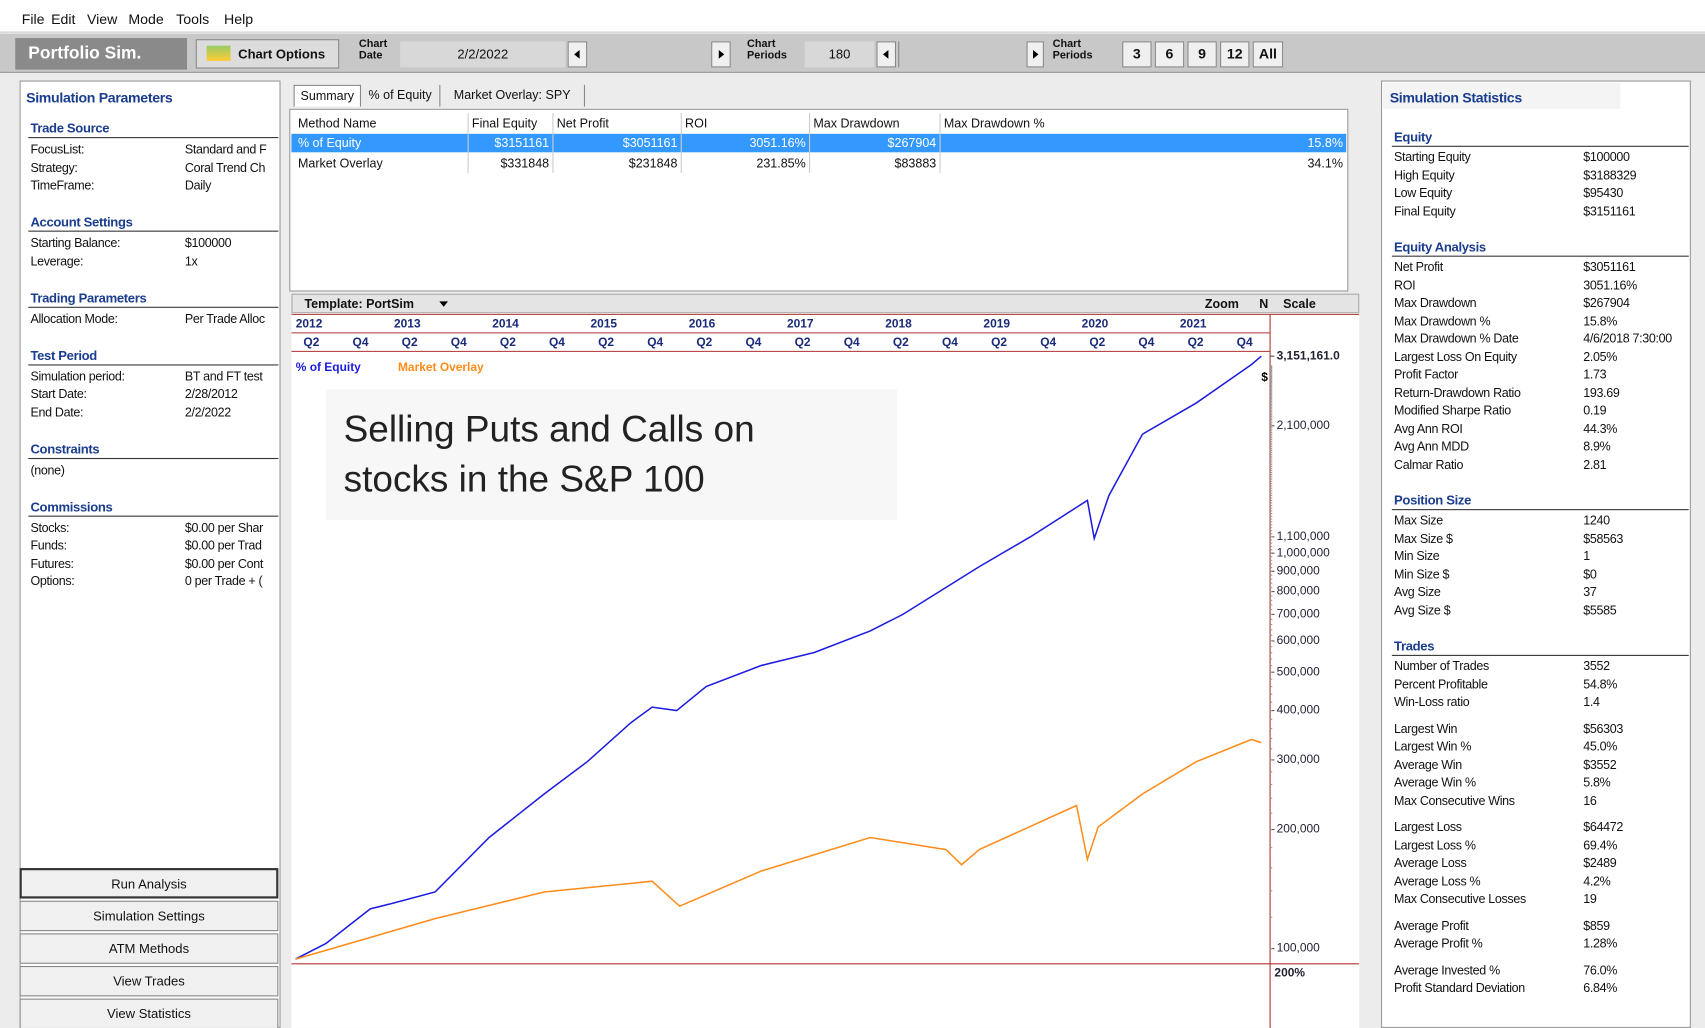  What do you see at coordinates (1596, 926) in the screenshot?
I see `stat-value: $859` at bounding box center [1596, 926].